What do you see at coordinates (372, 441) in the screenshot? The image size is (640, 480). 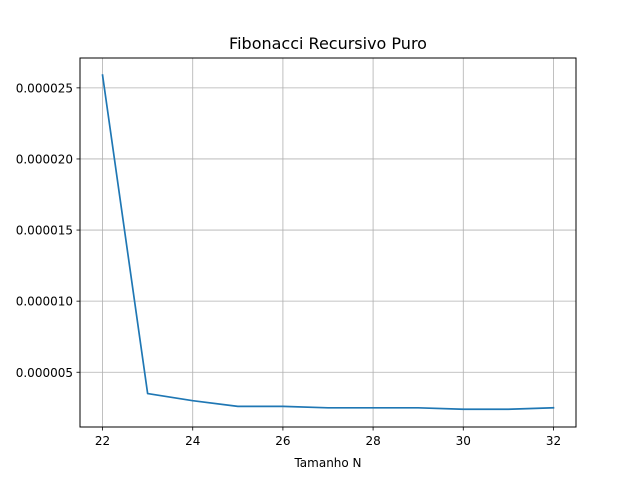 I see `x-tick-label: 28` at bounding box center [372, 441].